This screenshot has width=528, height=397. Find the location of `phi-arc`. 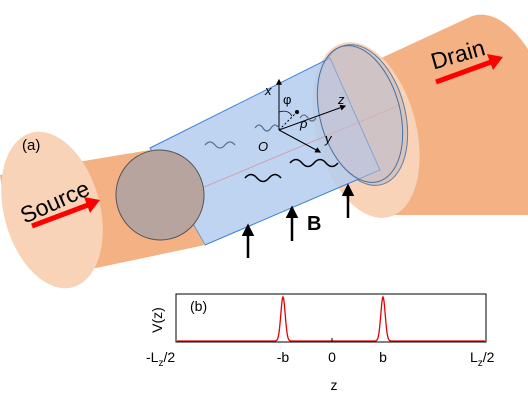

phi-arc is located at coordinates (285, 113).